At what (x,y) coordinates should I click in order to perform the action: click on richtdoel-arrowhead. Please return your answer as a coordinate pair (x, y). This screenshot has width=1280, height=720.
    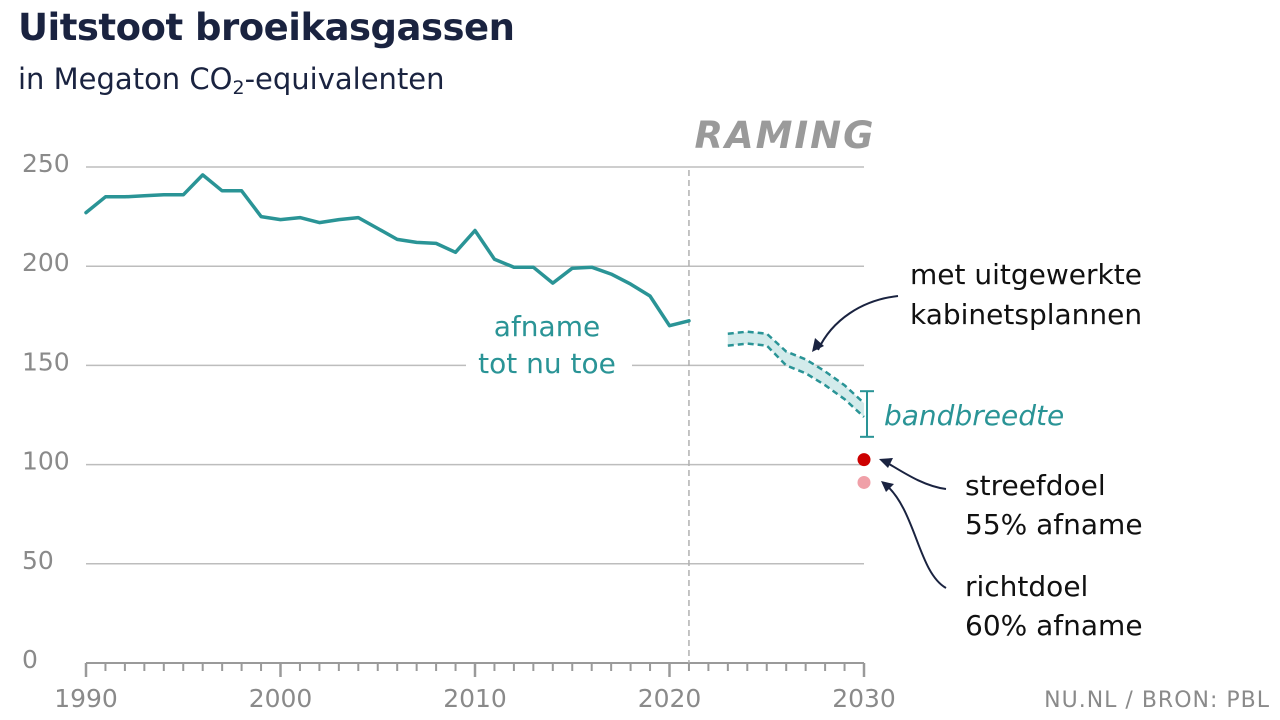
    Looking at the image, I should click on (887, 486).